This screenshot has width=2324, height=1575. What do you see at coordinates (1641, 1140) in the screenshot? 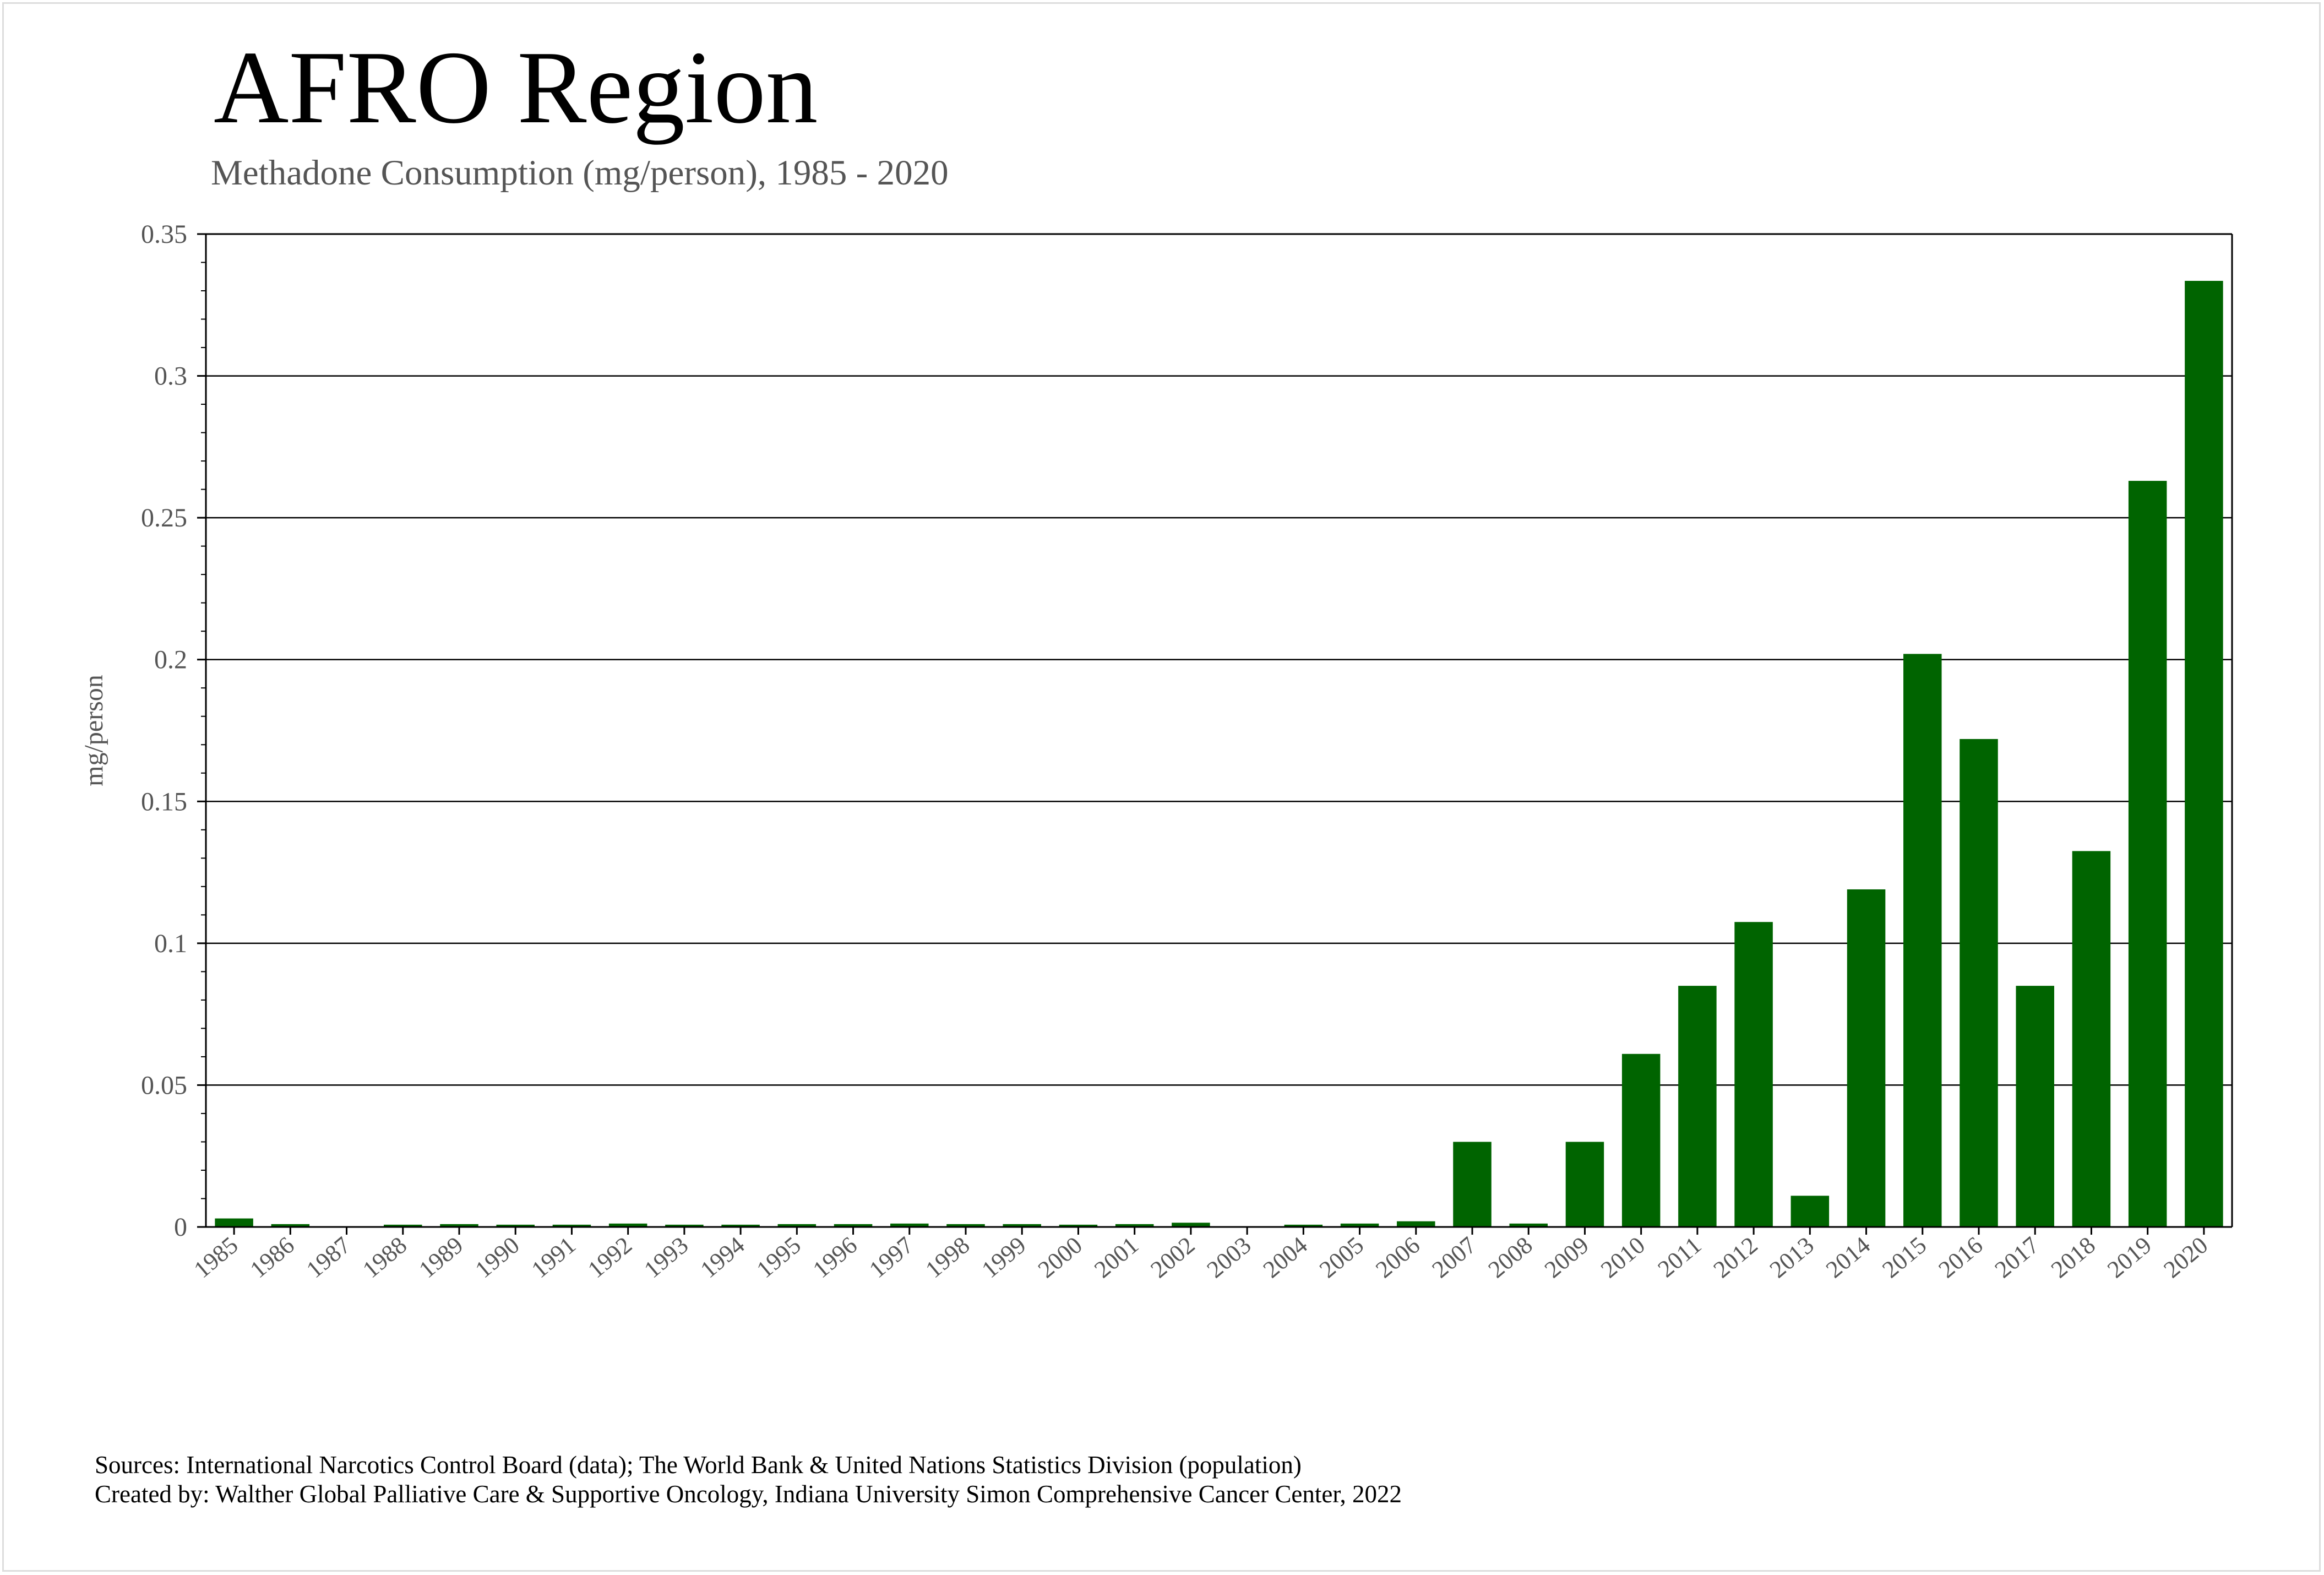
I see `bar-2010` at bounding box center [1641, 1140].